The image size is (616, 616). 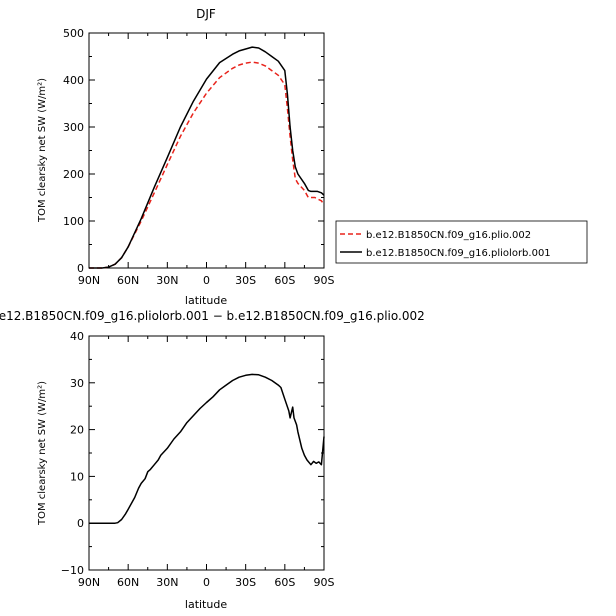 What do you see at coordinates (206, 604) in the screenshot?
I see `bottom-x-axis-label: latitude` at bounding box center [206, 604].